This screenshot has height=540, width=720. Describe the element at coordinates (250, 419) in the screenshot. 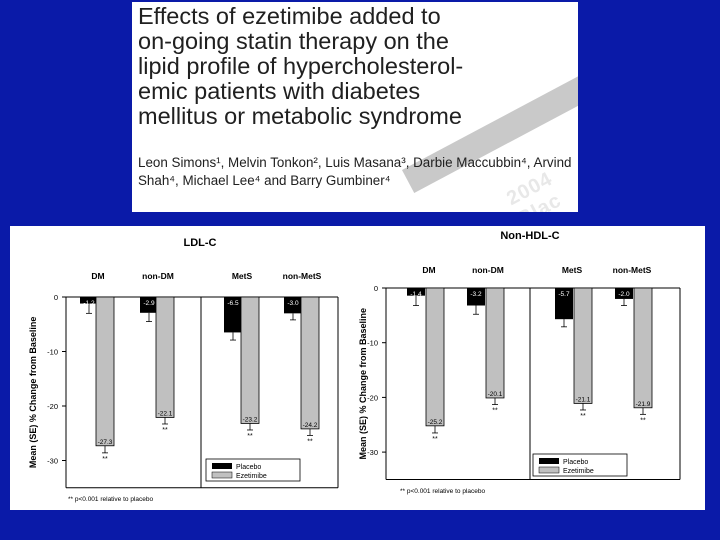

I see `data-label-ezetimibe: -23.2` at that location.